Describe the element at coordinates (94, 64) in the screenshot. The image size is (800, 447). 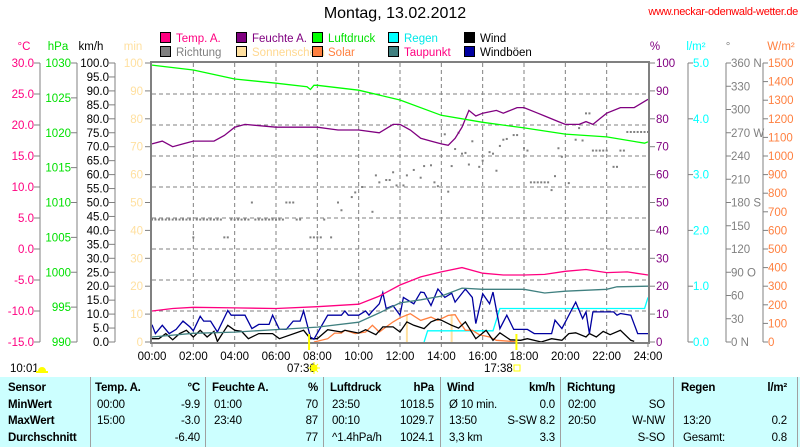
I see `axis-tick-label: 100.0` at that location.